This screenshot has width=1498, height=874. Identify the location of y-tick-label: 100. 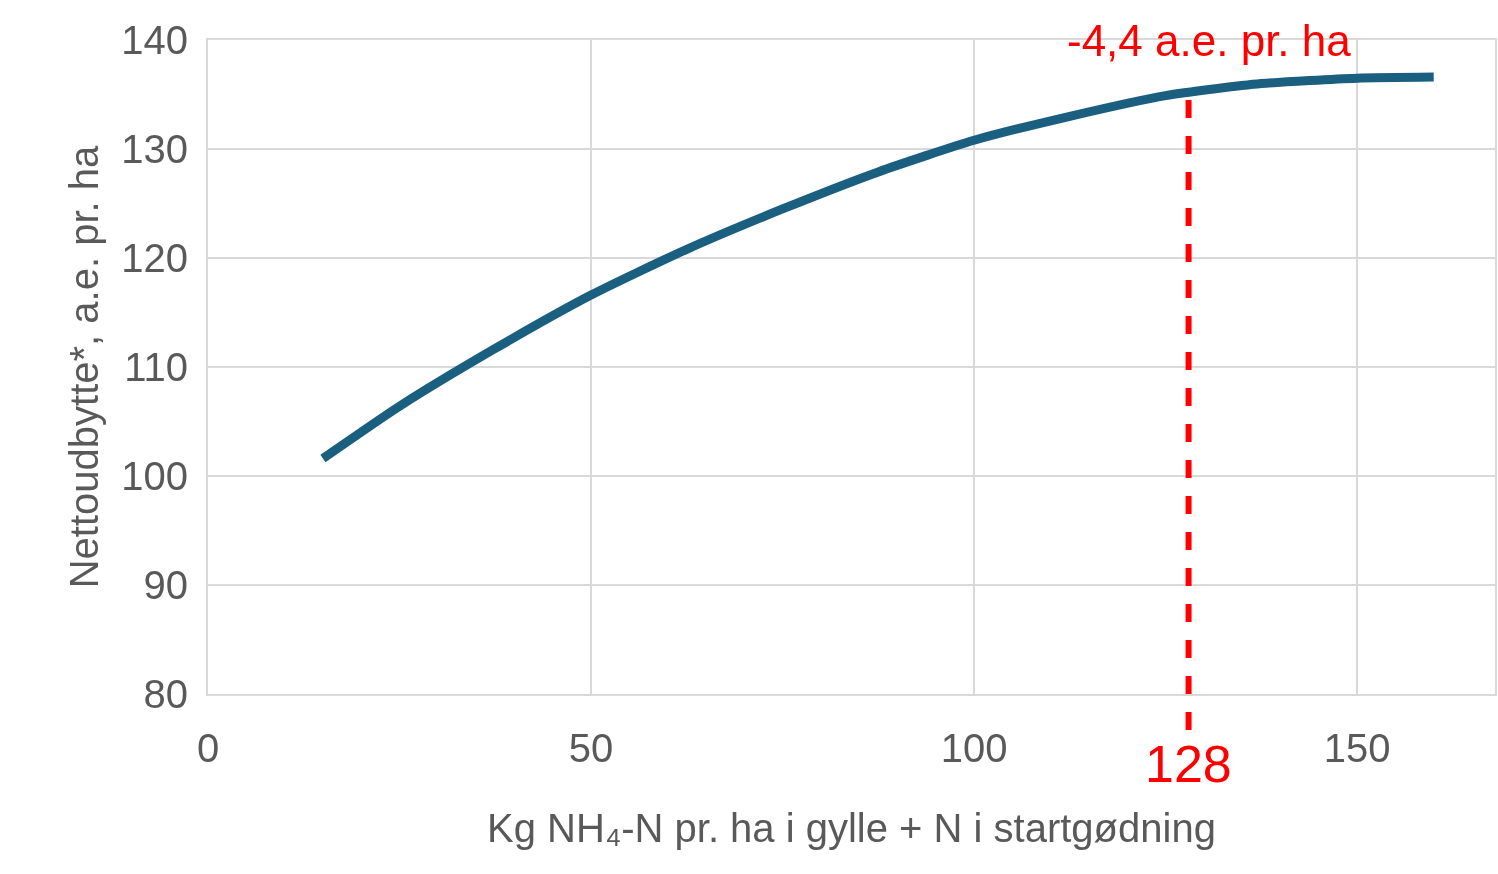
(154, 476).